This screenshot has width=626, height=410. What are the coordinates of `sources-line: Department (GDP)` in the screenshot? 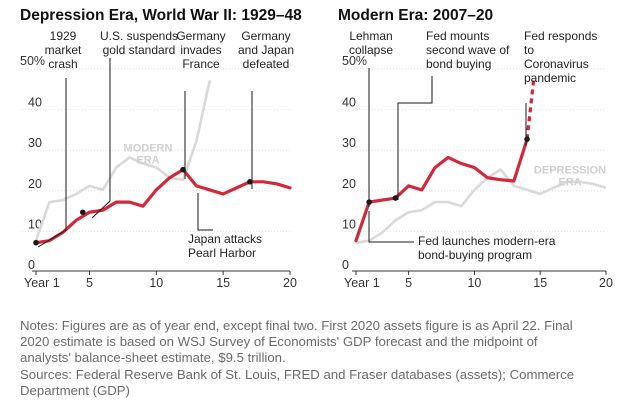 It's located at (75, 390).